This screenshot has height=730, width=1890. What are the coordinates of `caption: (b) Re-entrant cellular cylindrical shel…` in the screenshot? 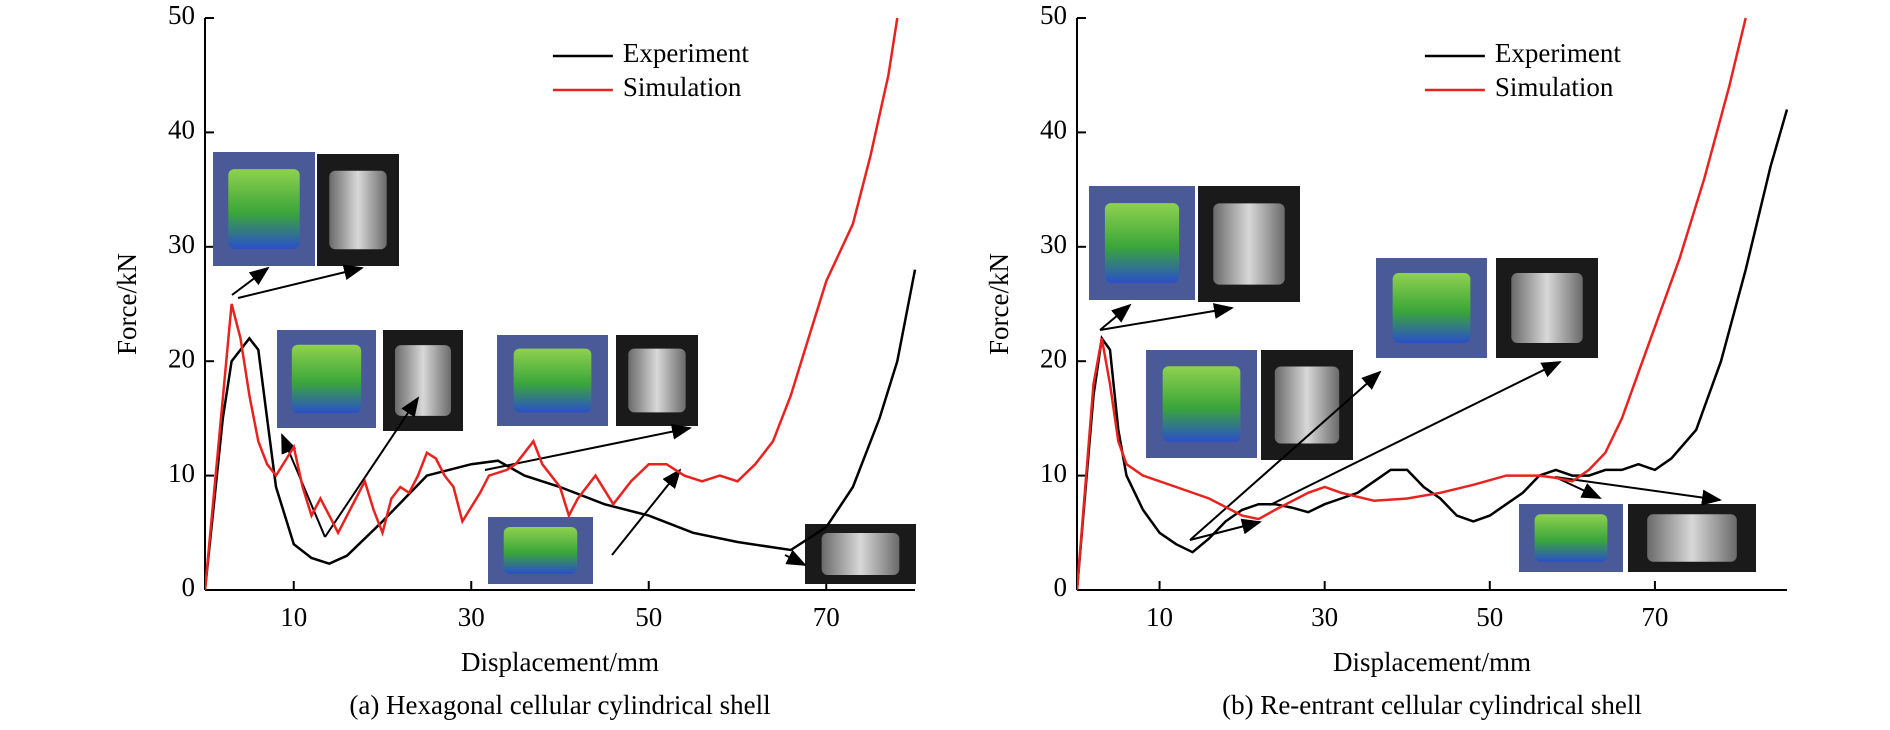 It's located at (1432, 705).